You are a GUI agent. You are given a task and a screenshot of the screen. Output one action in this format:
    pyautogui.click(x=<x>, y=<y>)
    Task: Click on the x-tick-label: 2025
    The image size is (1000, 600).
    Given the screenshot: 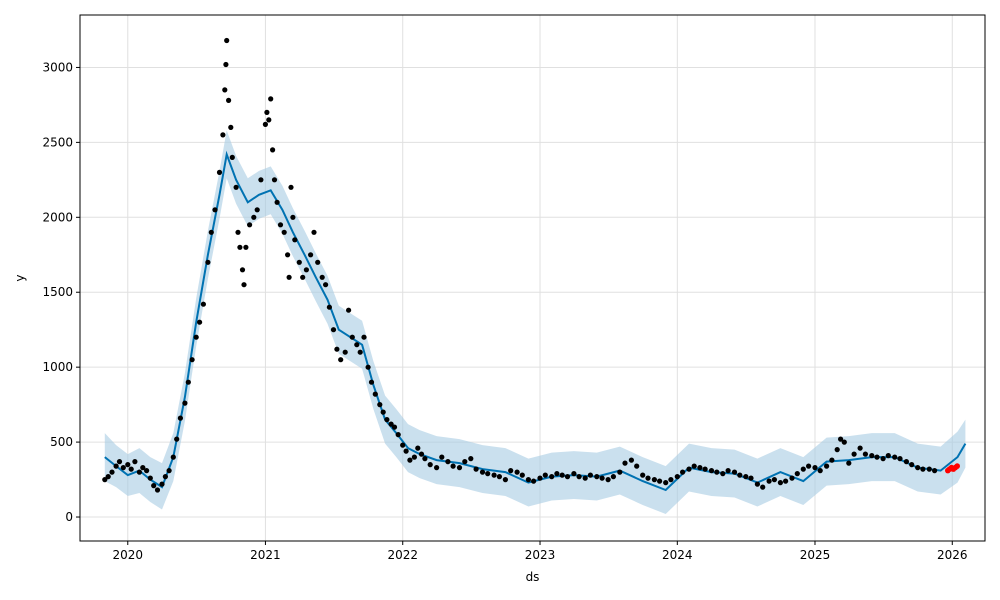 What is the action you would take?
    pyautogui.click(x=815, y=555)
    